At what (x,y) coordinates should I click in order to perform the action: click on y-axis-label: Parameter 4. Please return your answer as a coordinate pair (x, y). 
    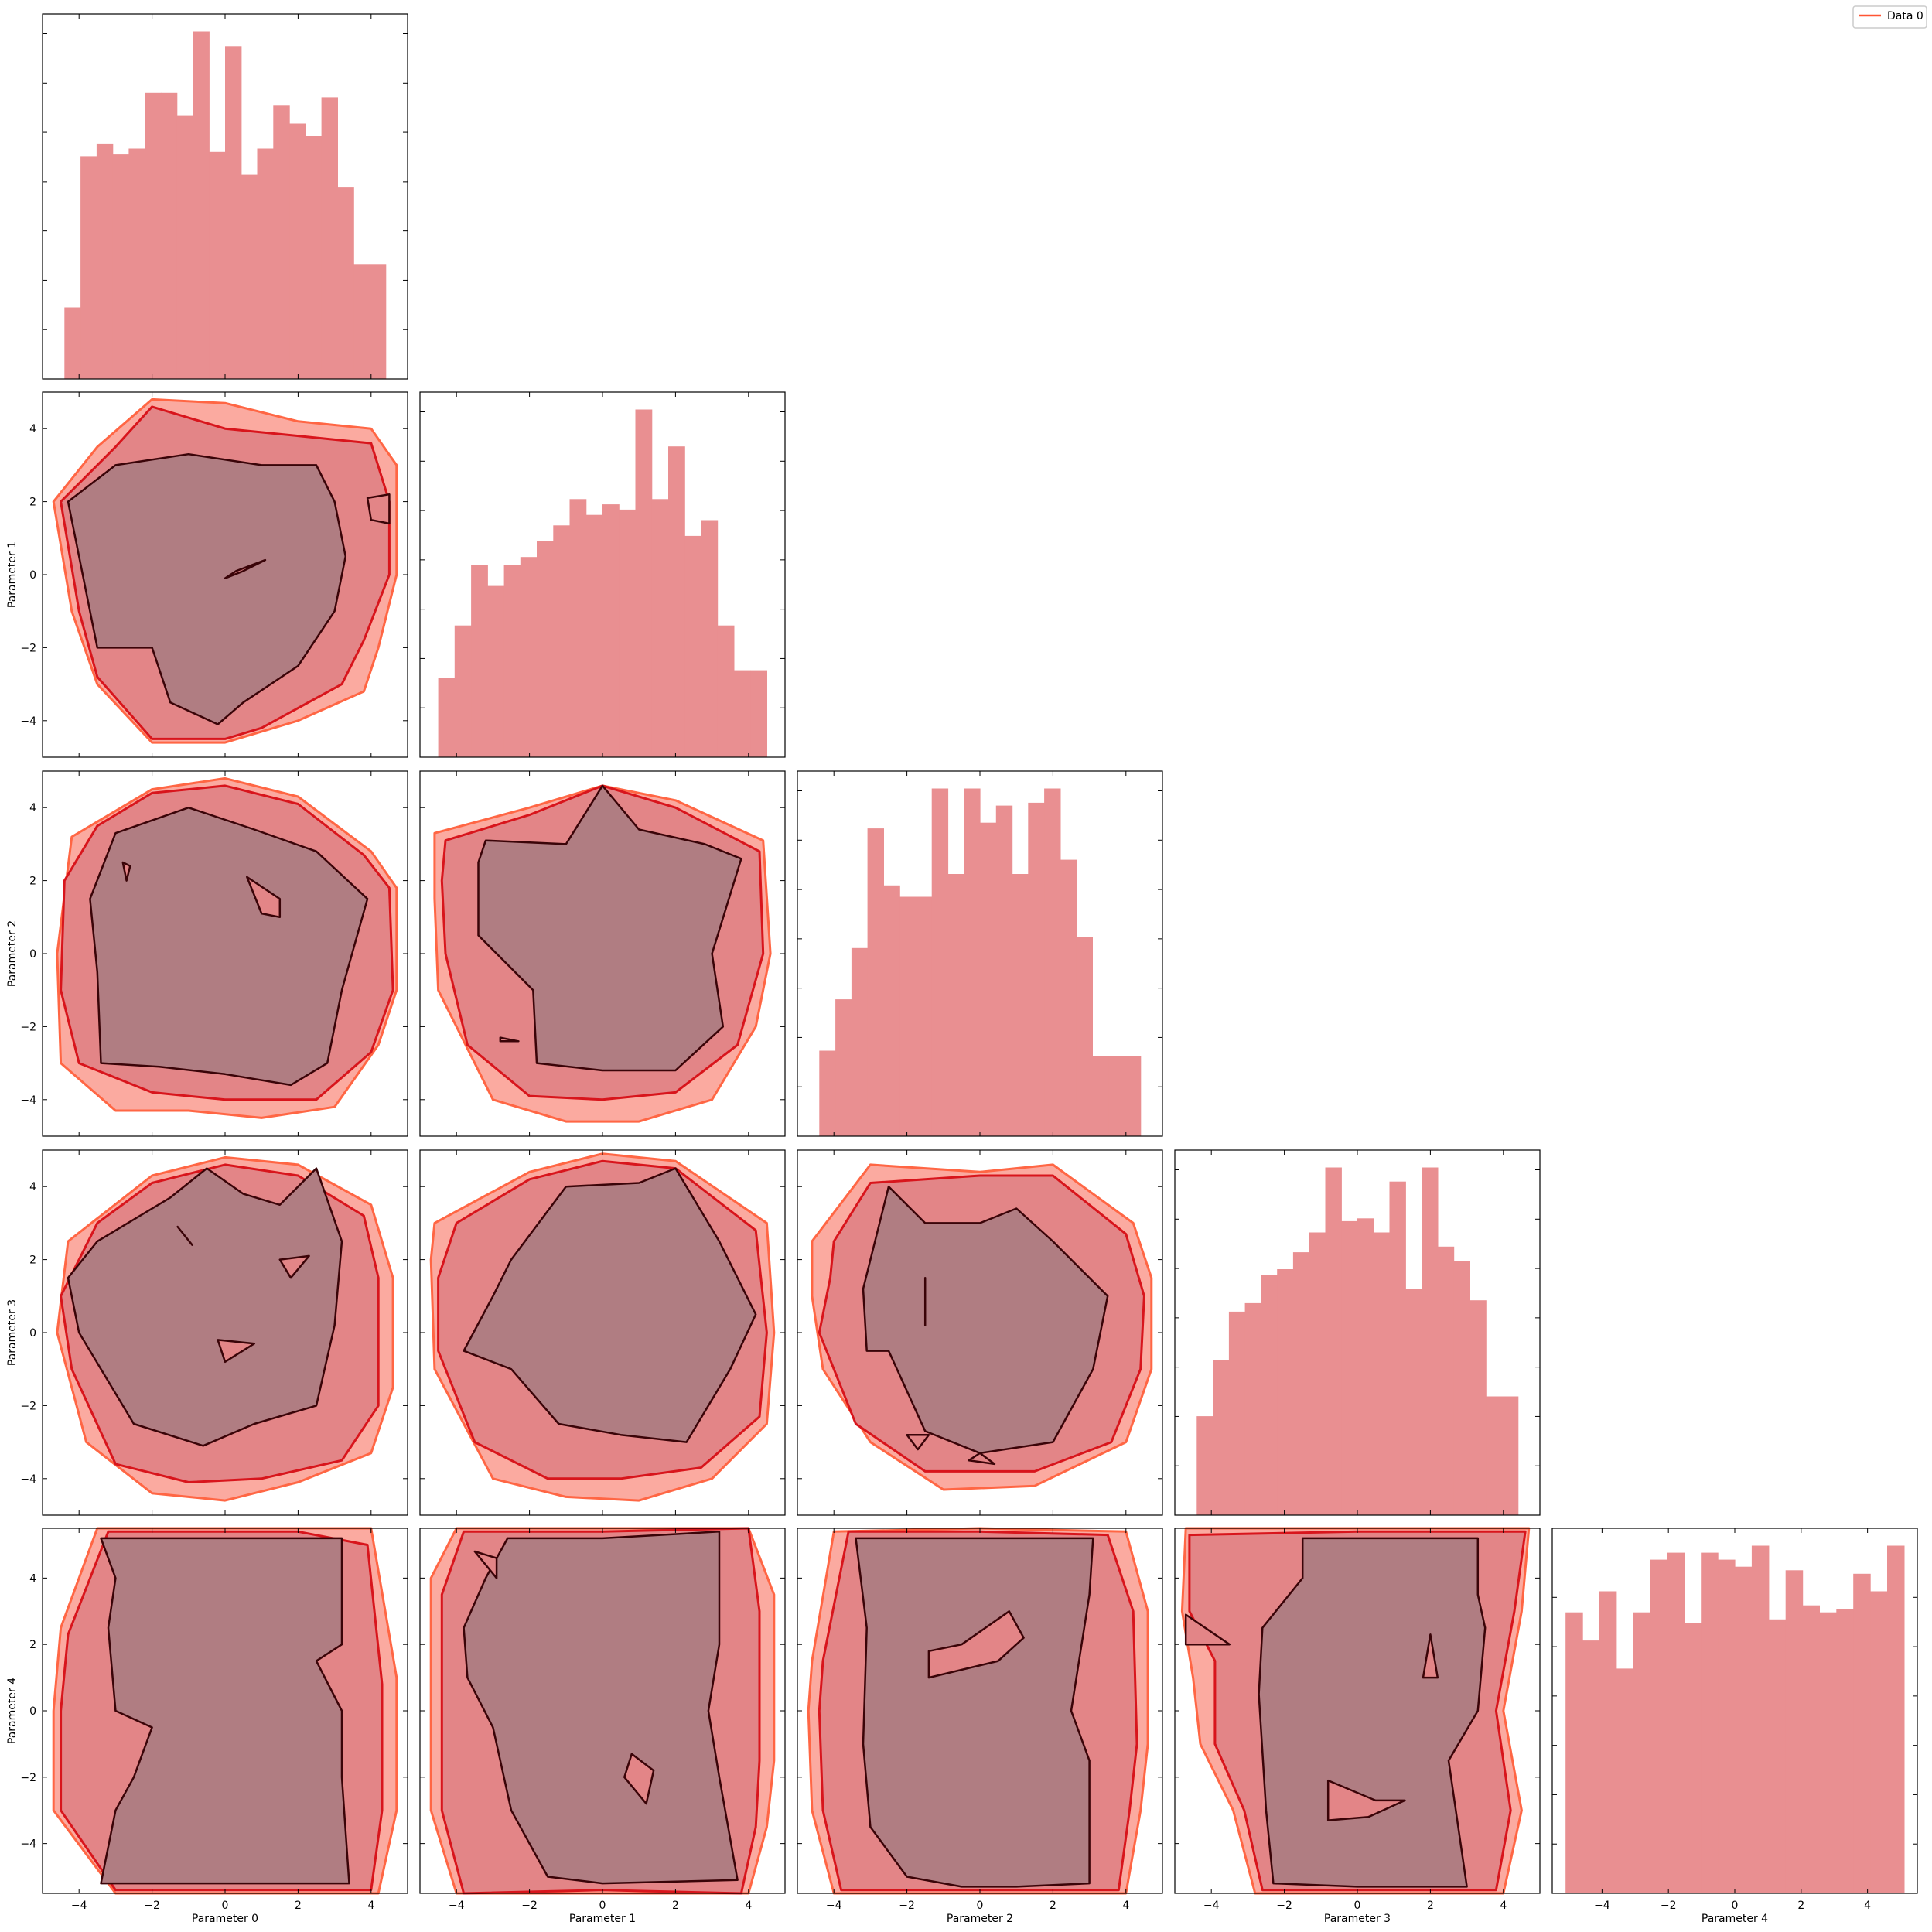
    Looking at the image, I should click on (12, 1711).